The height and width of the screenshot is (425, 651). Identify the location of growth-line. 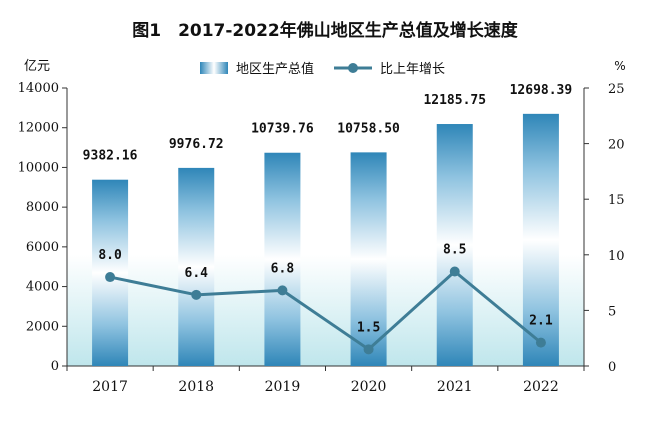
(325, 310).